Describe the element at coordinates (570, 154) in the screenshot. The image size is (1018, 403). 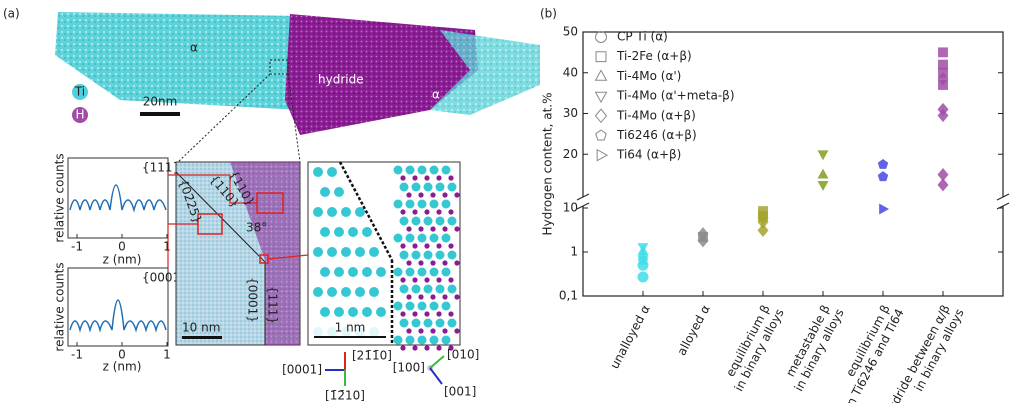
I see `y-tick-label: 20` at that location.